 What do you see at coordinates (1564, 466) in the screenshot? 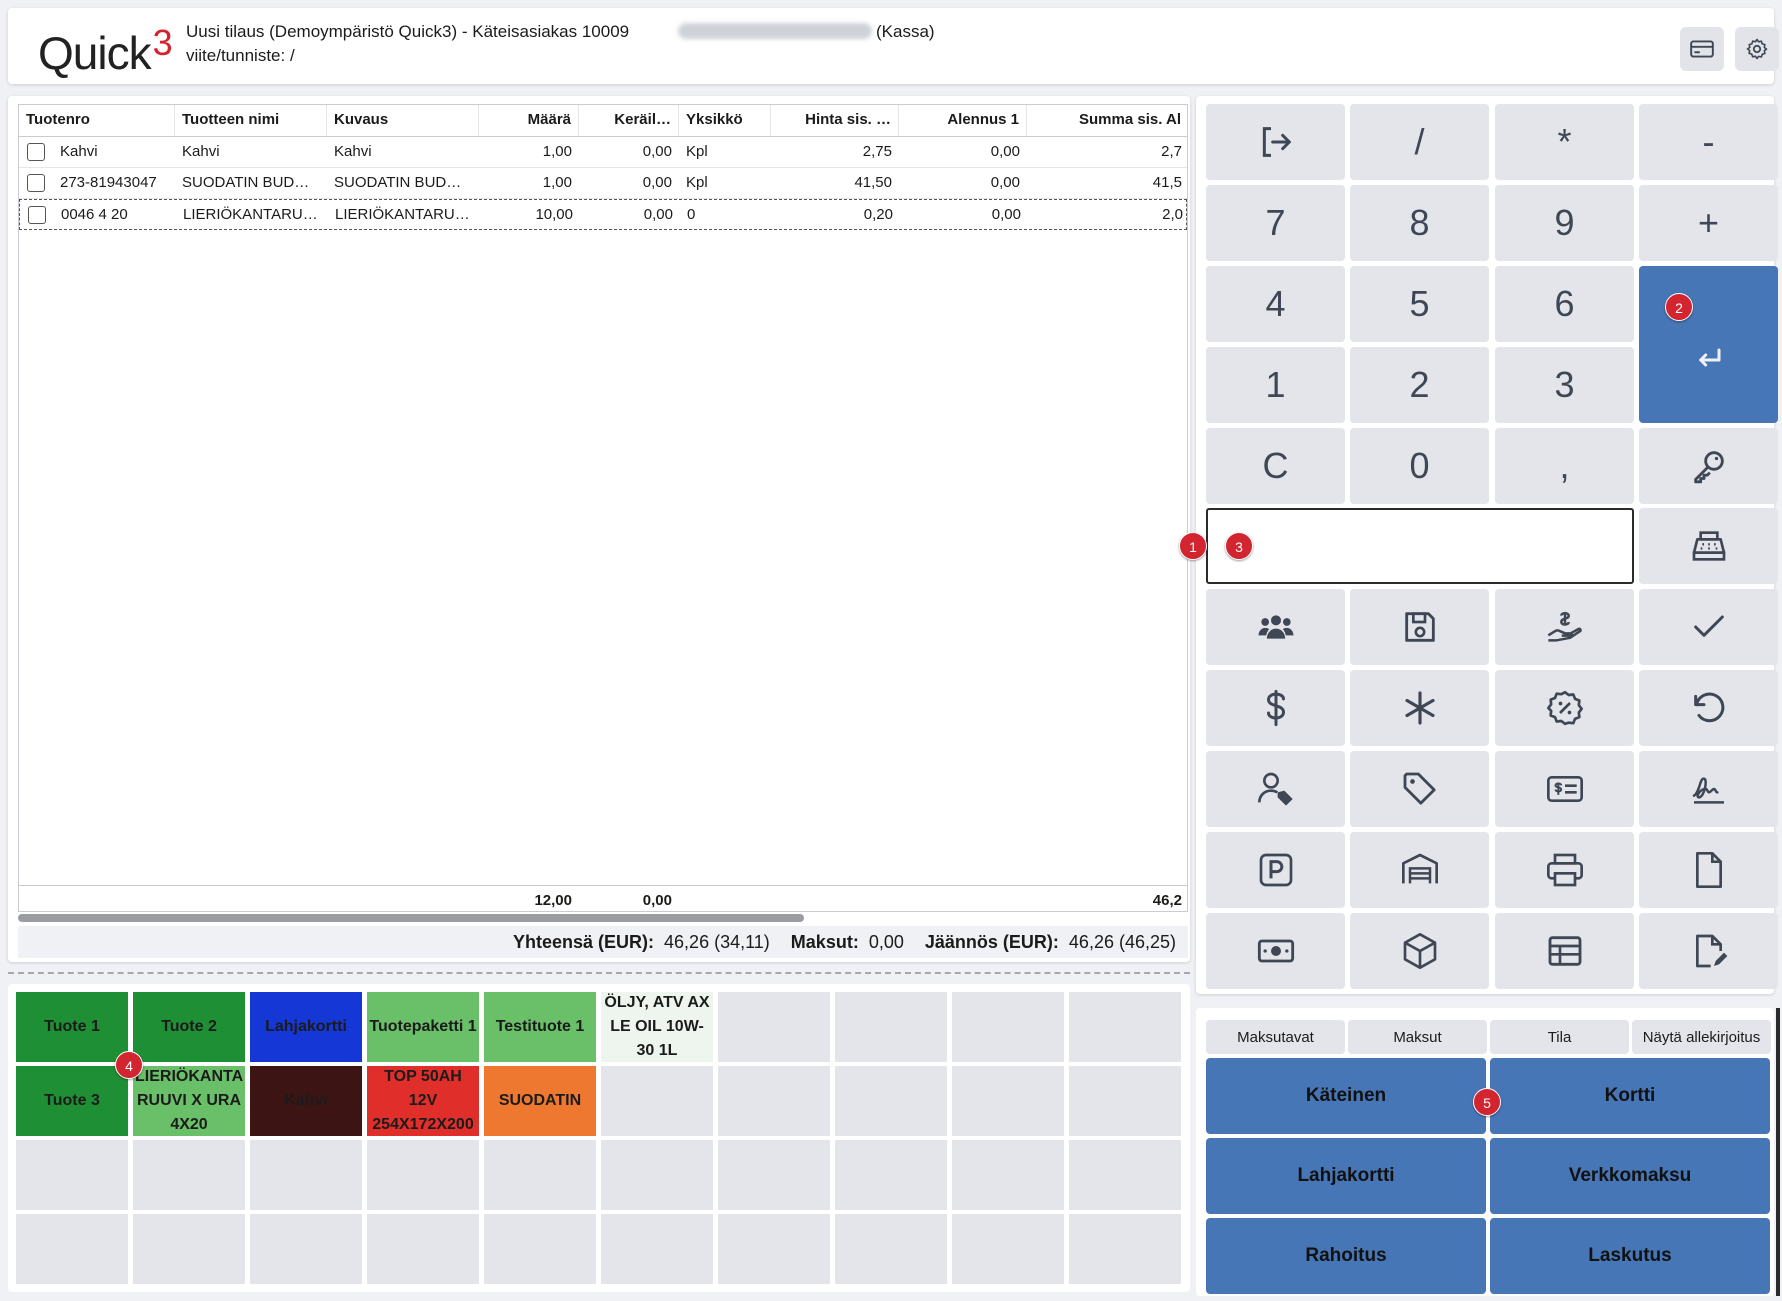
I see `key-comma: ,` at bounding box center [1564, 466].